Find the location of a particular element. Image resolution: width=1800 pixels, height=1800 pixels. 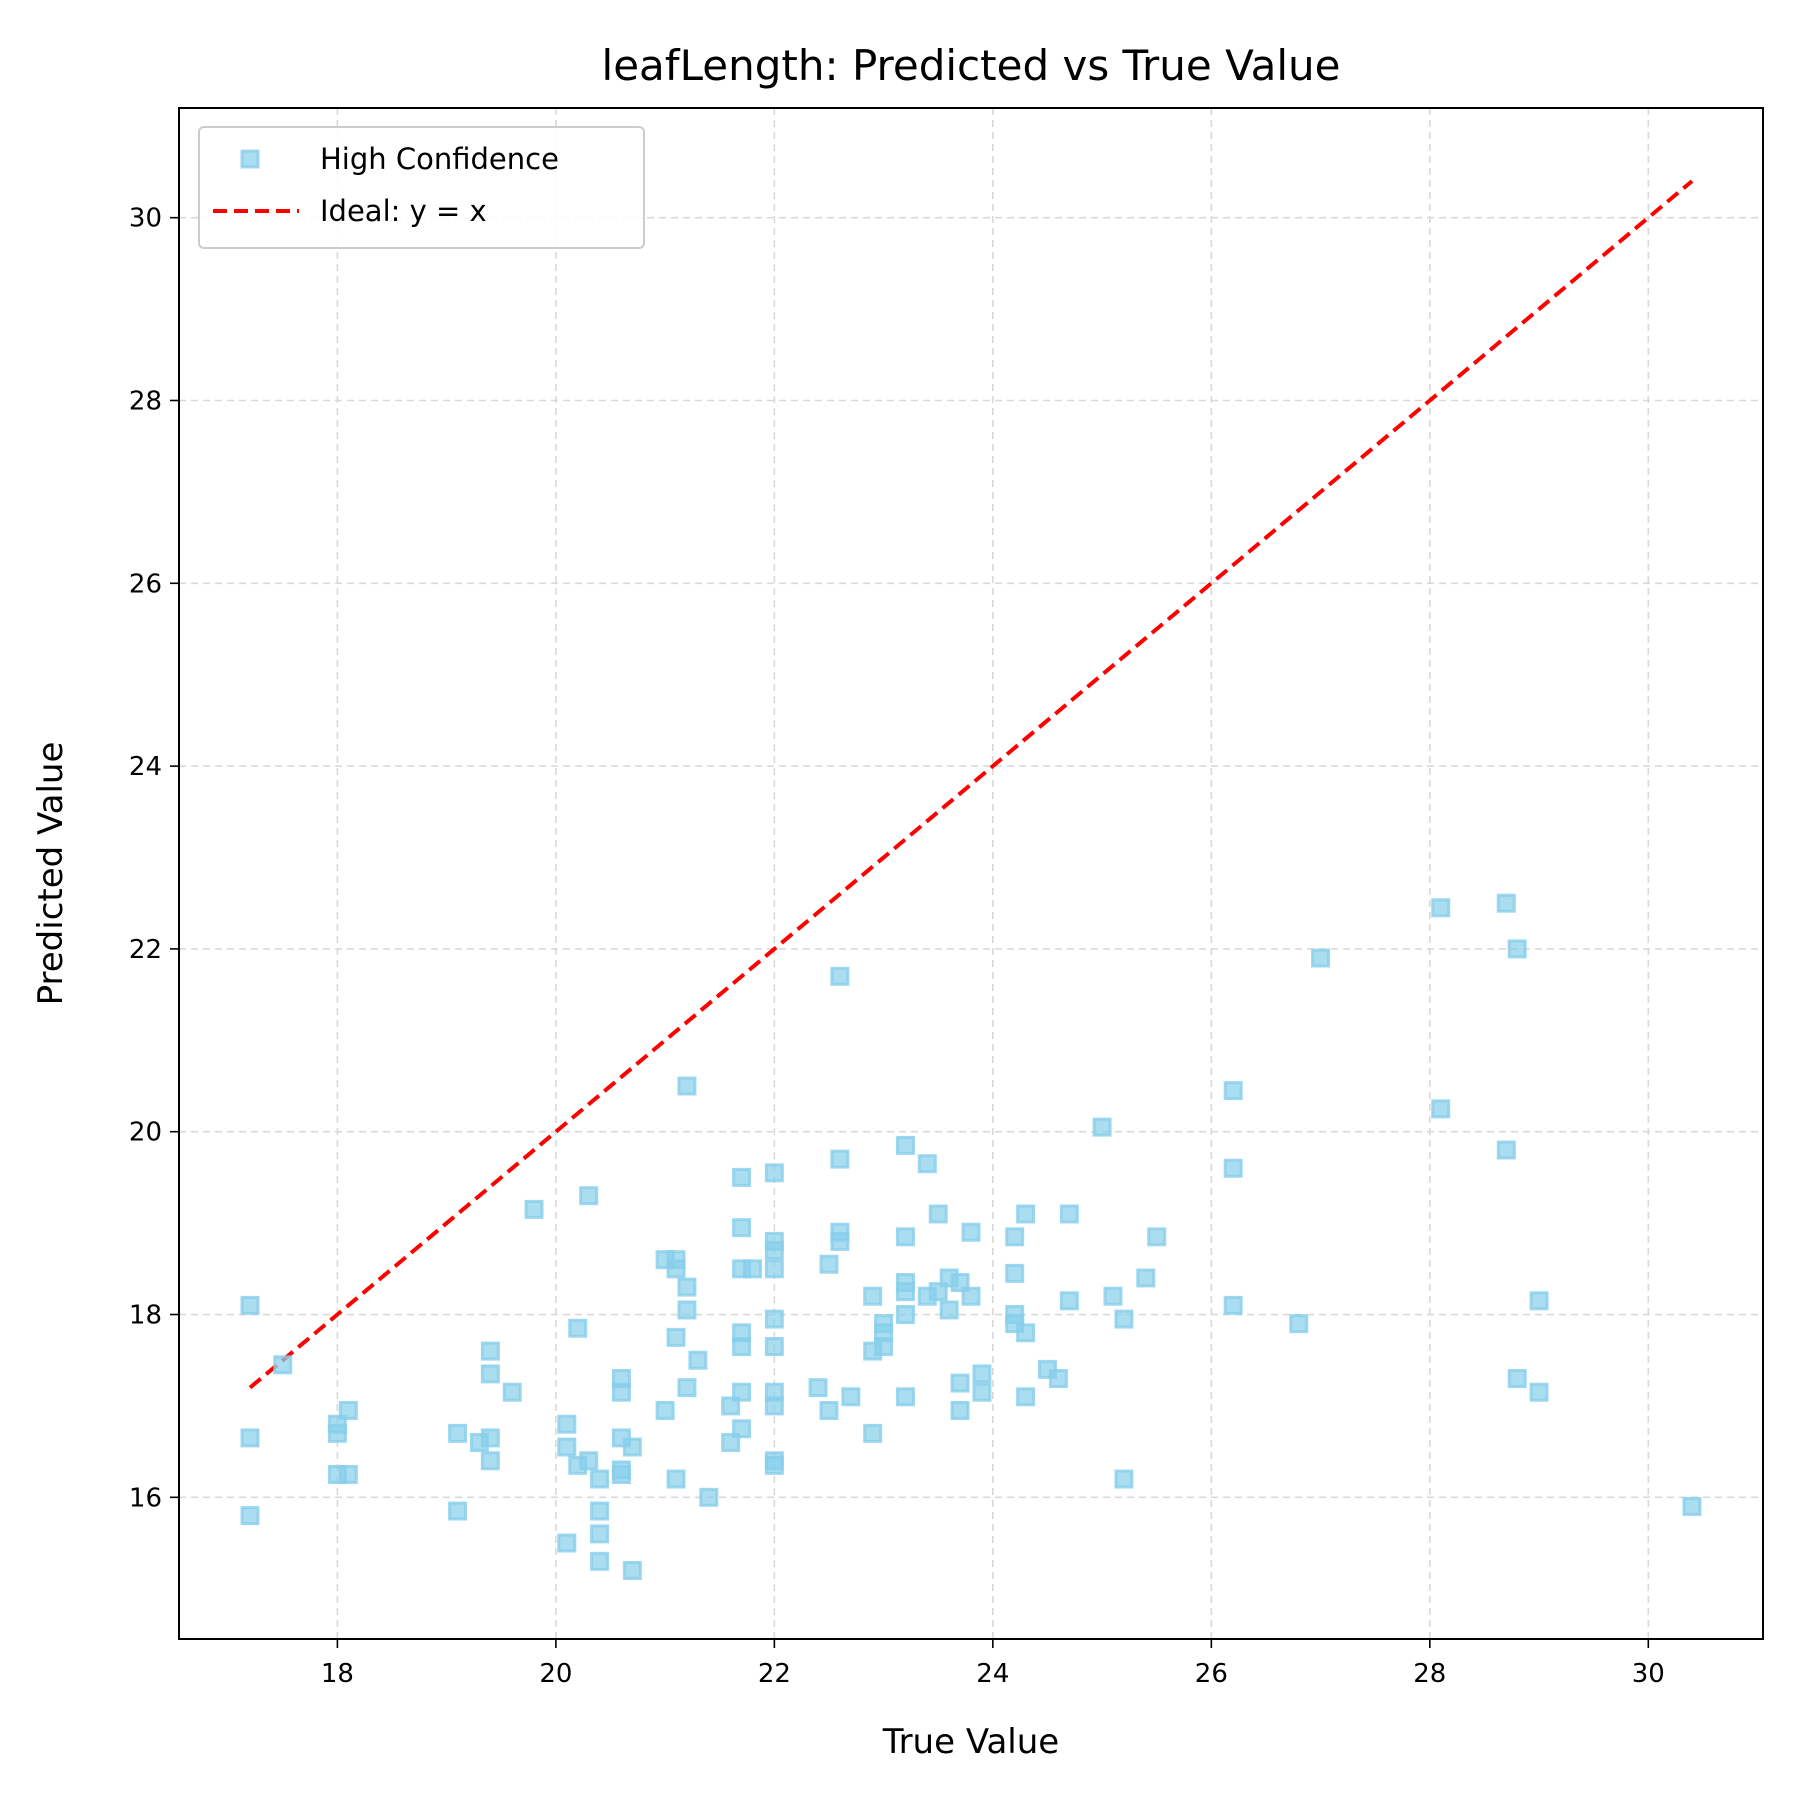

x-tick-label: 20 is located at coordinates (555, 1674).